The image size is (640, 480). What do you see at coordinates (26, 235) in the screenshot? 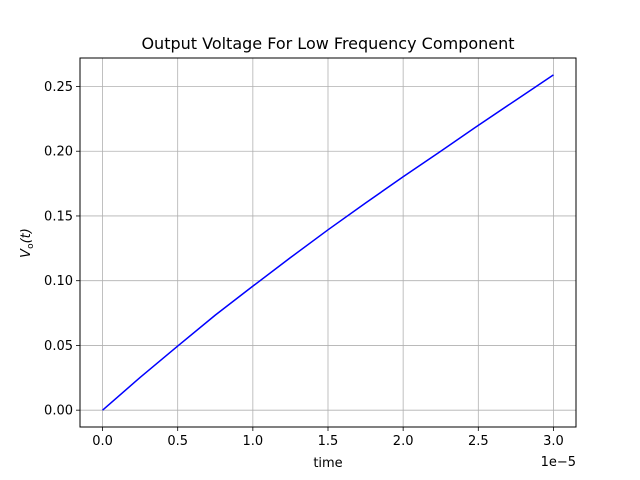
I see `y-axis-label-argument: (t)` at bounding box center [26, 235].